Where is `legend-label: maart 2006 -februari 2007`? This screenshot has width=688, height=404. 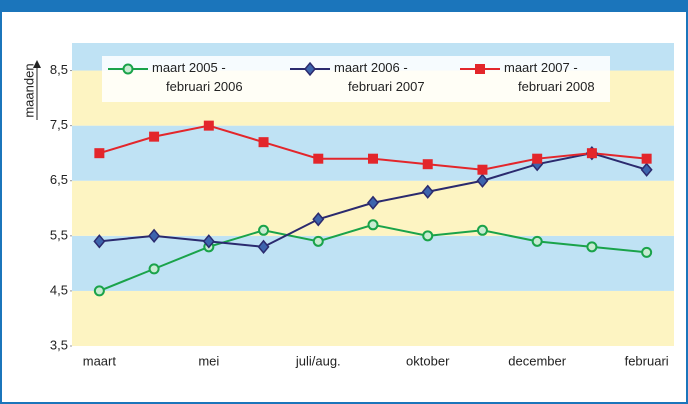 legend-label: maart 2006 -februari 2007 is located at coordinates (379, 77).